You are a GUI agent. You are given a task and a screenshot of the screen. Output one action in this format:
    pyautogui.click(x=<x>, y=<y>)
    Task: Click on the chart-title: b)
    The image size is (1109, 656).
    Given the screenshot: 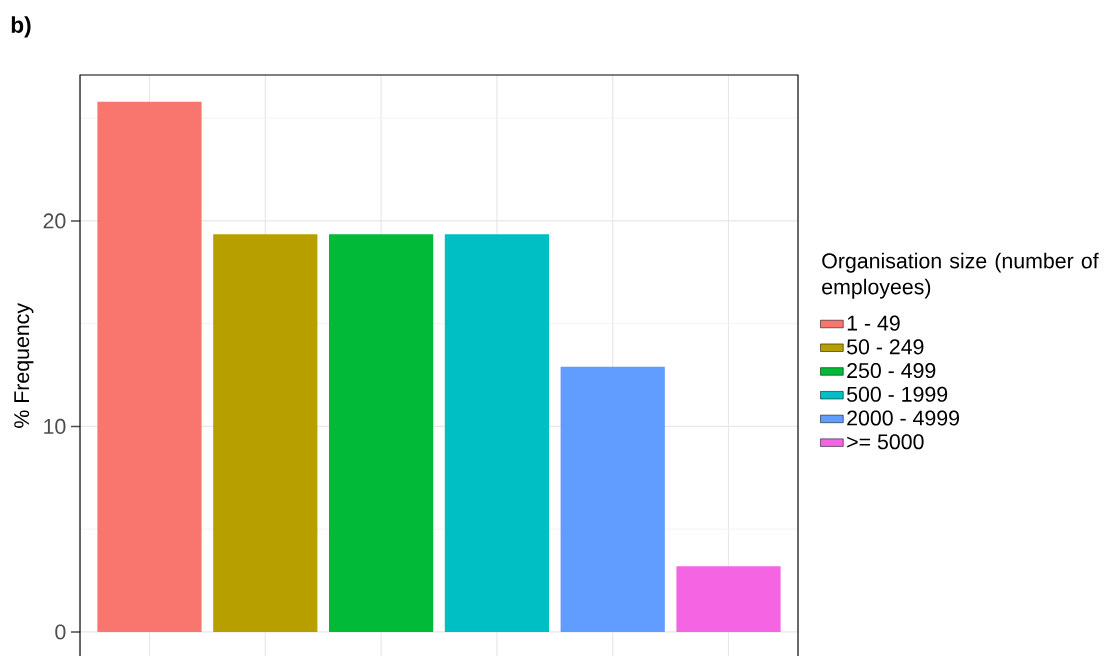 What is the action you would take?
    pyautogui.click(x=21, y=27)
    